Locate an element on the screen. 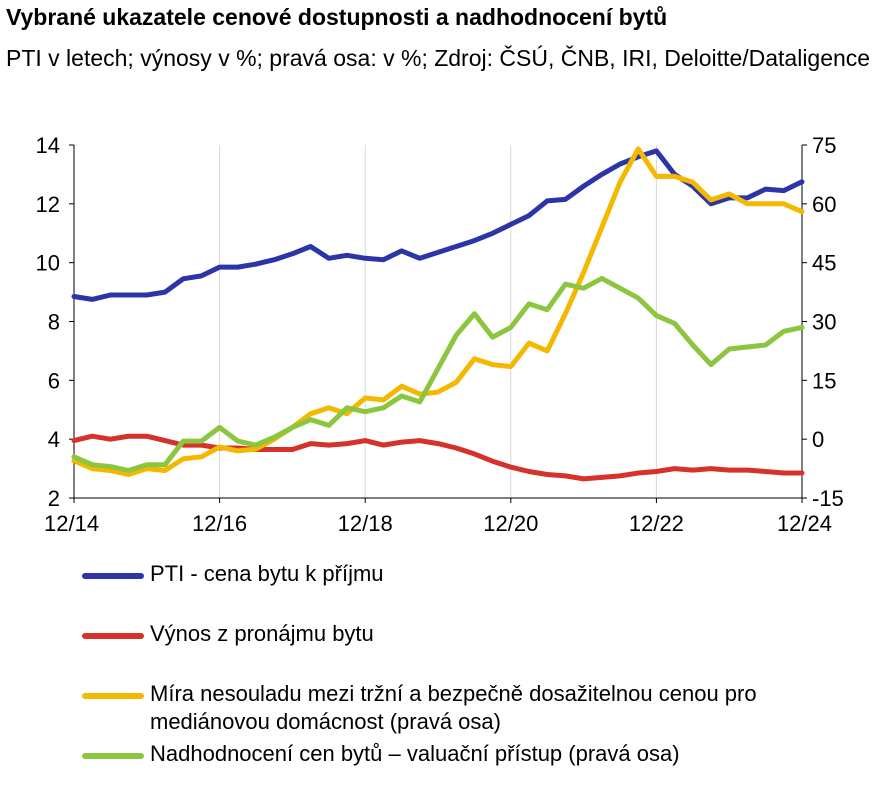 This screenshot has height=786, width=887. right-tick-label: 15 is located at coordinates (824, 380).